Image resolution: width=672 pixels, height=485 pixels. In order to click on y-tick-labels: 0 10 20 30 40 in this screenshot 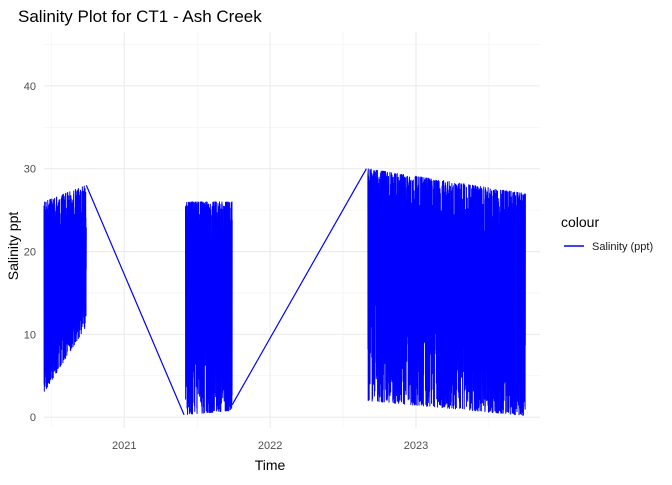, I will do `click(30, 252)`.